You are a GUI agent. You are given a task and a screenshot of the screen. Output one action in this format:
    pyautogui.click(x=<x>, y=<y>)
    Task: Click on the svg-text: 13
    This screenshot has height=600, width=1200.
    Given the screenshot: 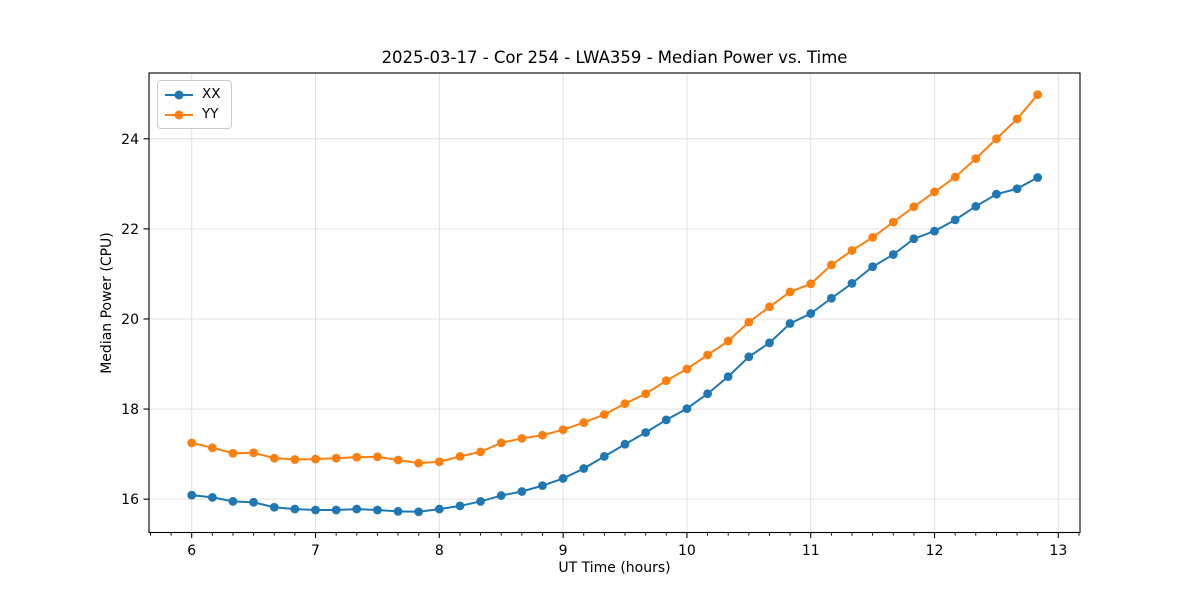 What is the action you would take?
    pyautogui.click(x=1058, y=551)
    